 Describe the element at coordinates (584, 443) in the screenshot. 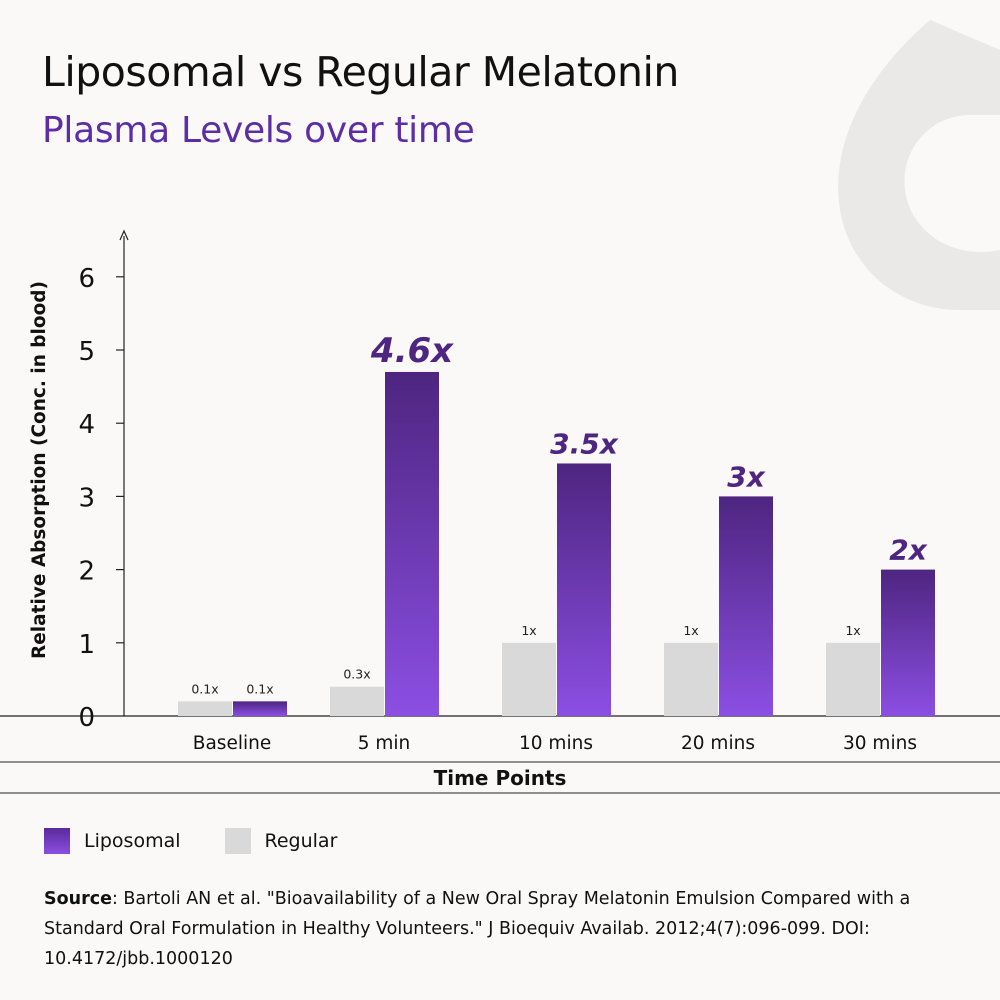

I see `data-label-liposomal: 3.5x` at that location.